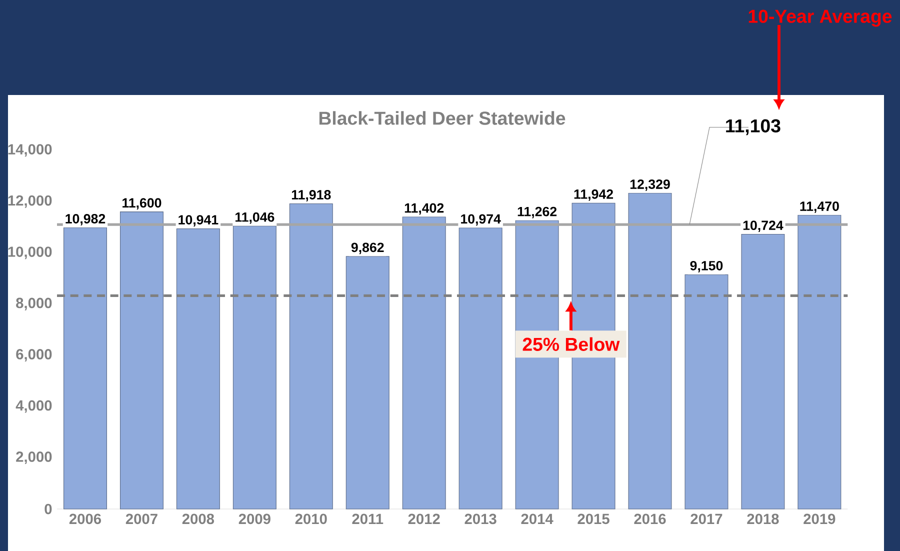 This screenshot has height=551, width=900. What do you see at coordinates (763, 226) in the screenshot?
I see `data-label: 10,724` at bounding box center [763, 226].